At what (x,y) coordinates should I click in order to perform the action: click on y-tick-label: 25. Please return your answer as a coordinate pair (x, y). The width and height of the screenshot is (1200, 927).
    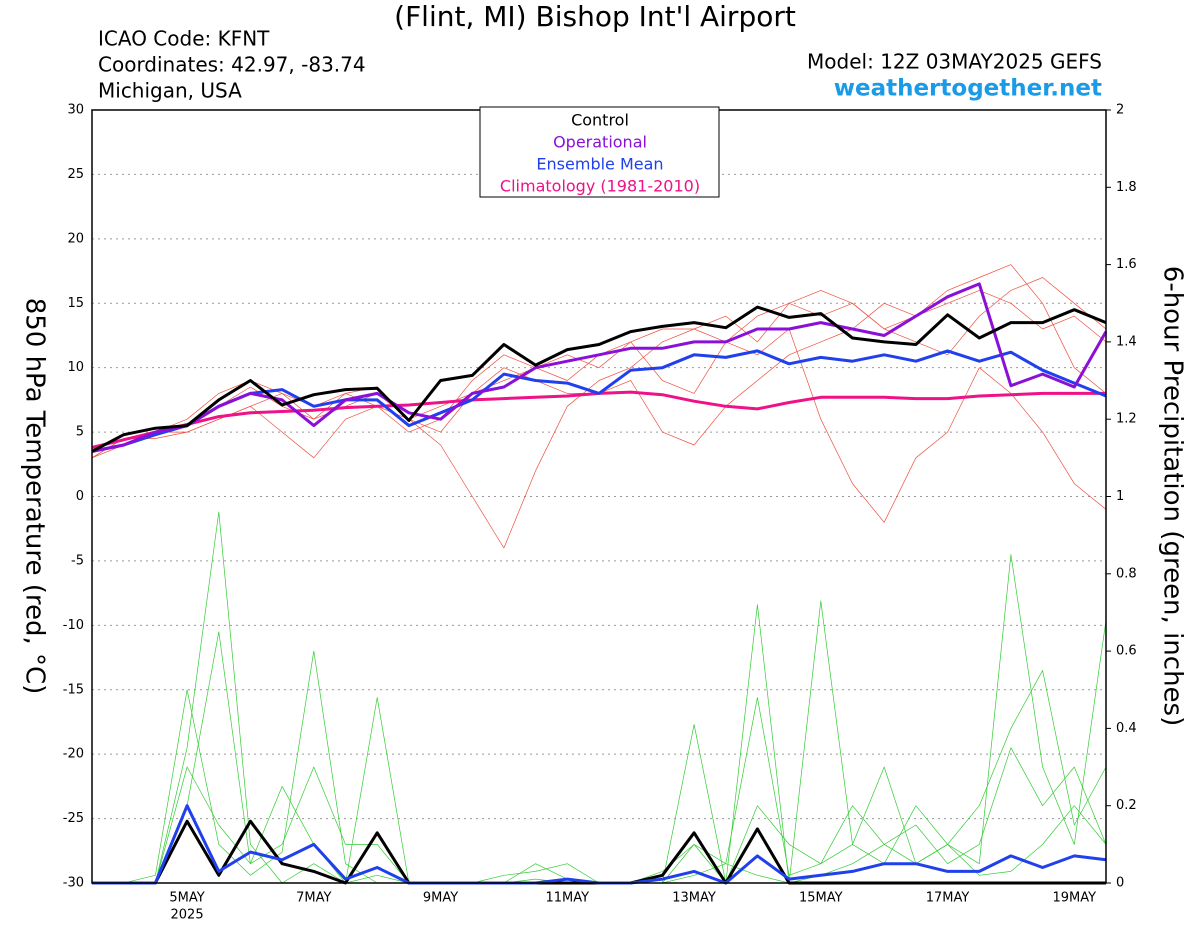
    Looking at the image, I should click on (75, 174).